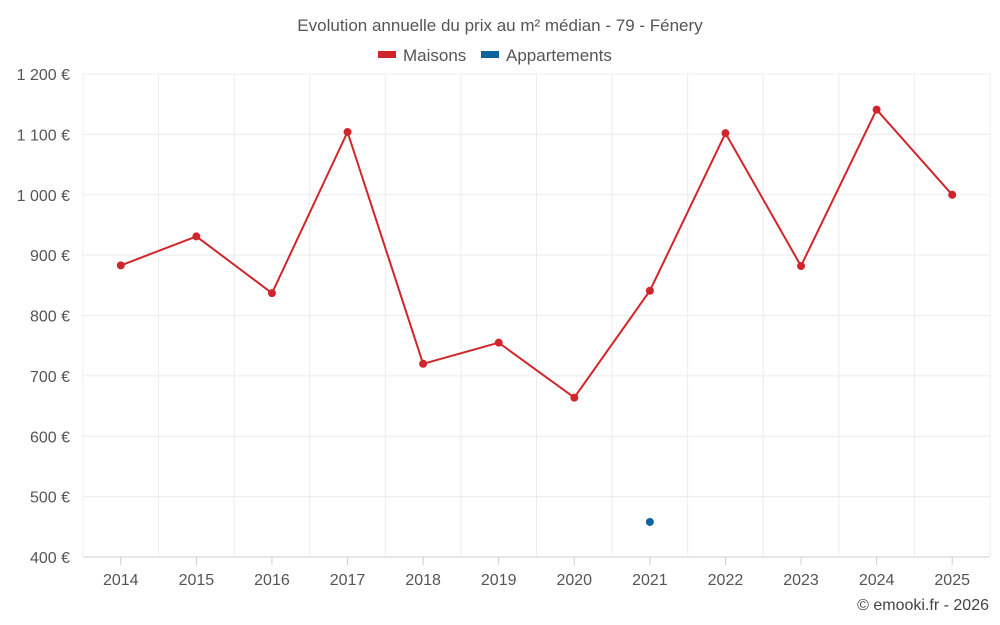 This screenshot has width=1000, height=625. I want to click on x-tick-label: 2022, so click(726, 580).